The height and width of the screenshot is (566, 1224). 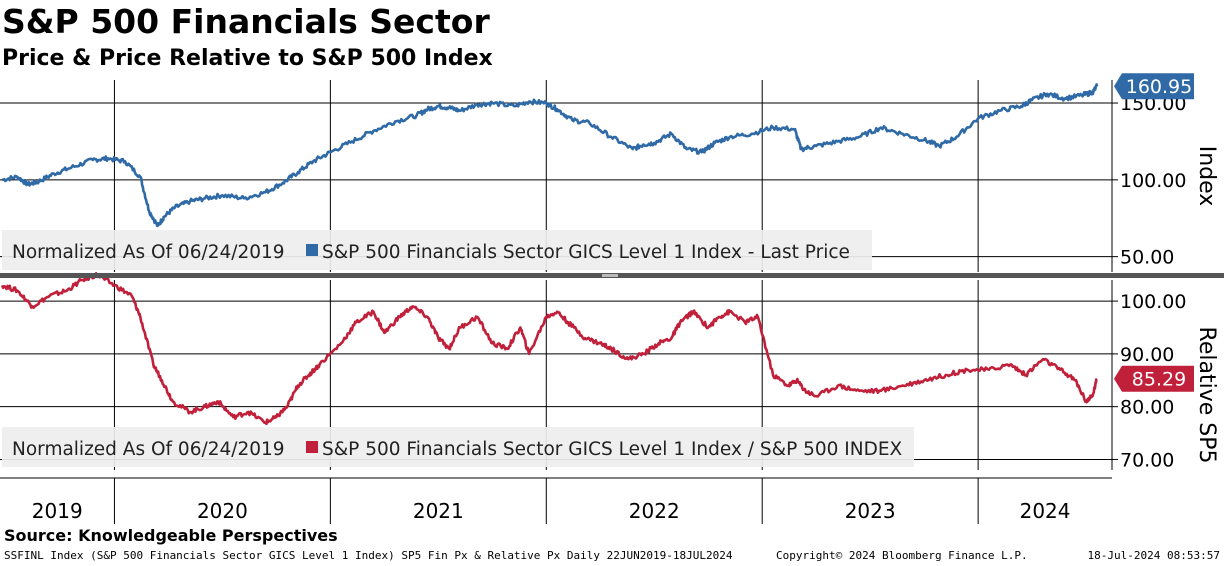 I want to click on x-tick-label: 2024, so click(x=1045, y=511).